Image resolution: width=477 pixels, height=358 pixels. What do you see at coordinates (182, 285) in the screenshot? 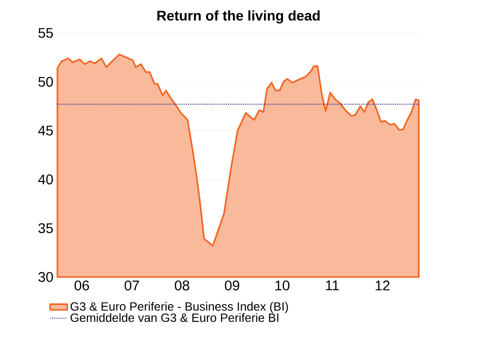
I see `x-tick-label: 08` at bounding box center [182, 285].